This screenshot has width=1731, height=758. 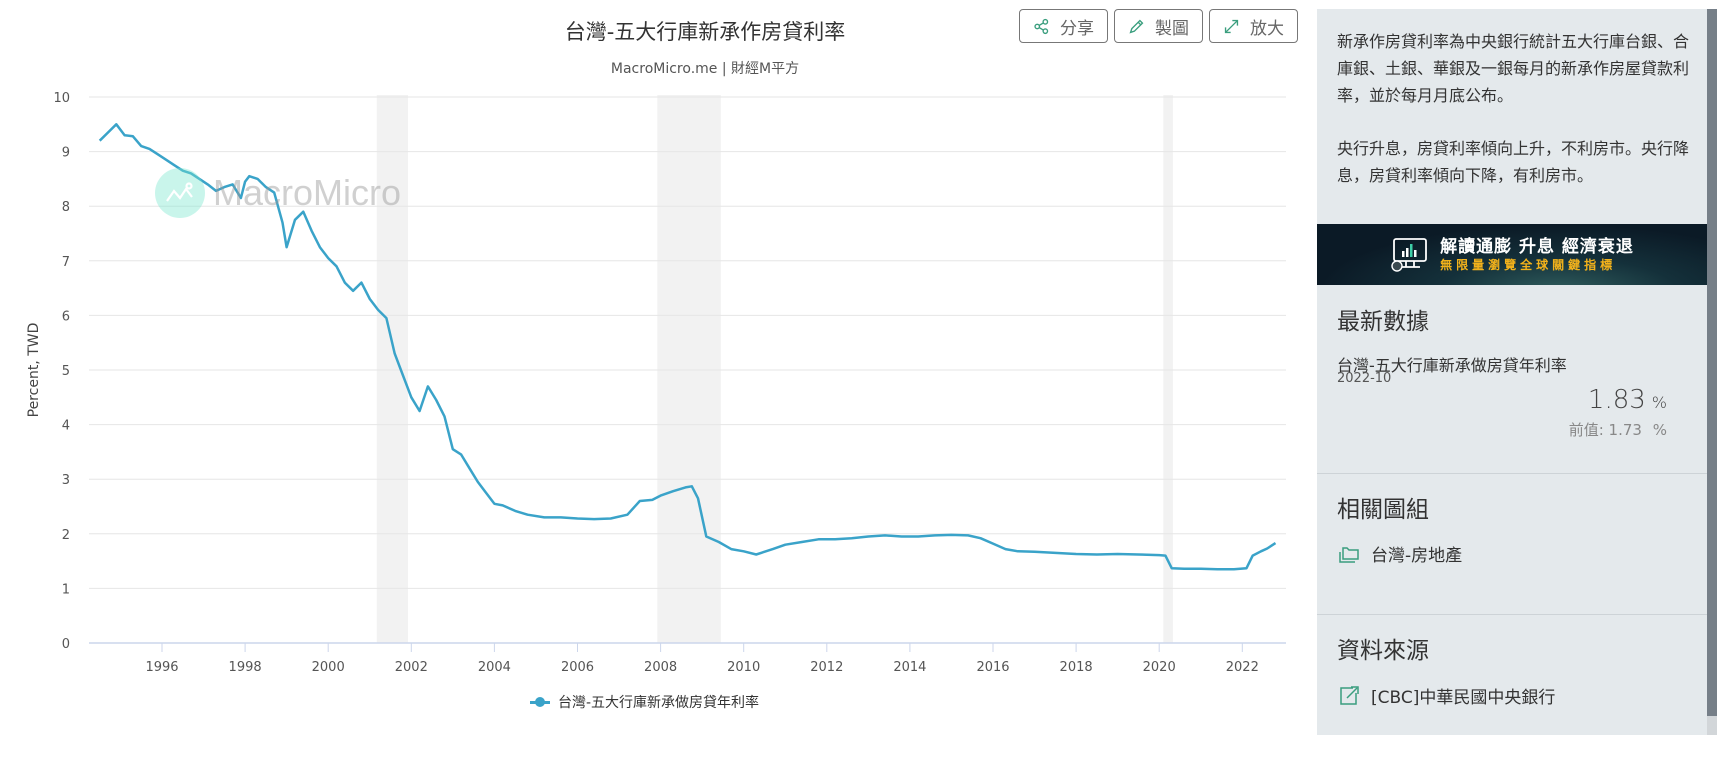 I want to click on y-tick-label: 0, so click(x=66, y=644).